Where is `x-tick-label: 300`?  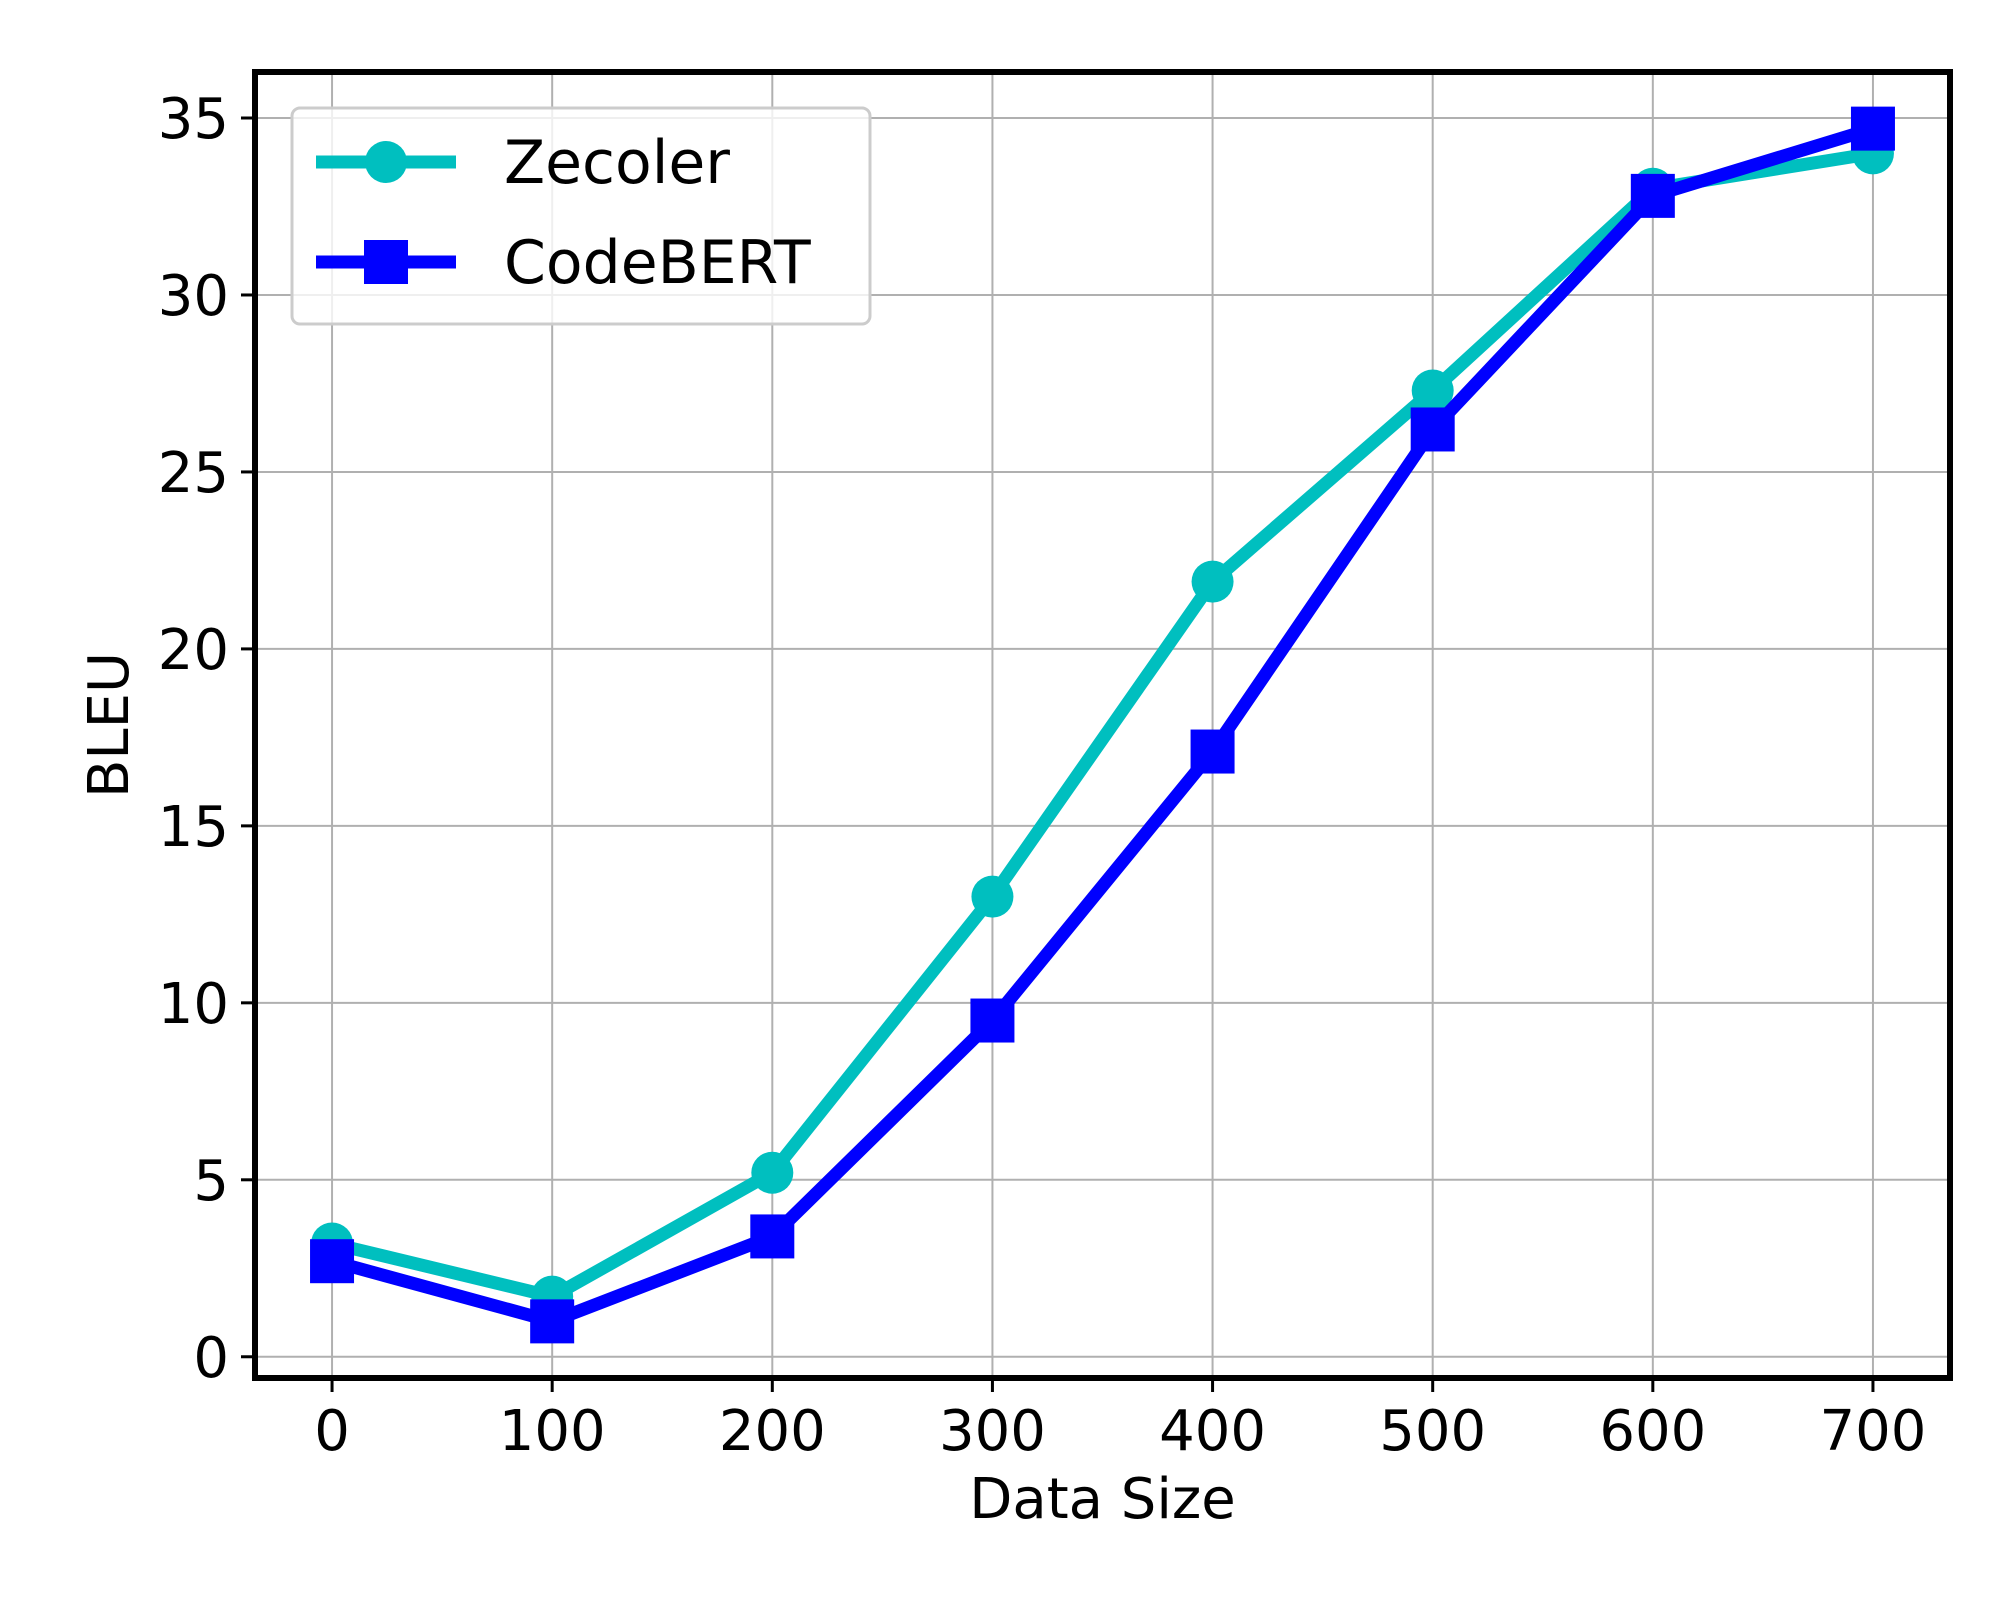 x-tick-label: 300 is located at coordinates (992, 1431).